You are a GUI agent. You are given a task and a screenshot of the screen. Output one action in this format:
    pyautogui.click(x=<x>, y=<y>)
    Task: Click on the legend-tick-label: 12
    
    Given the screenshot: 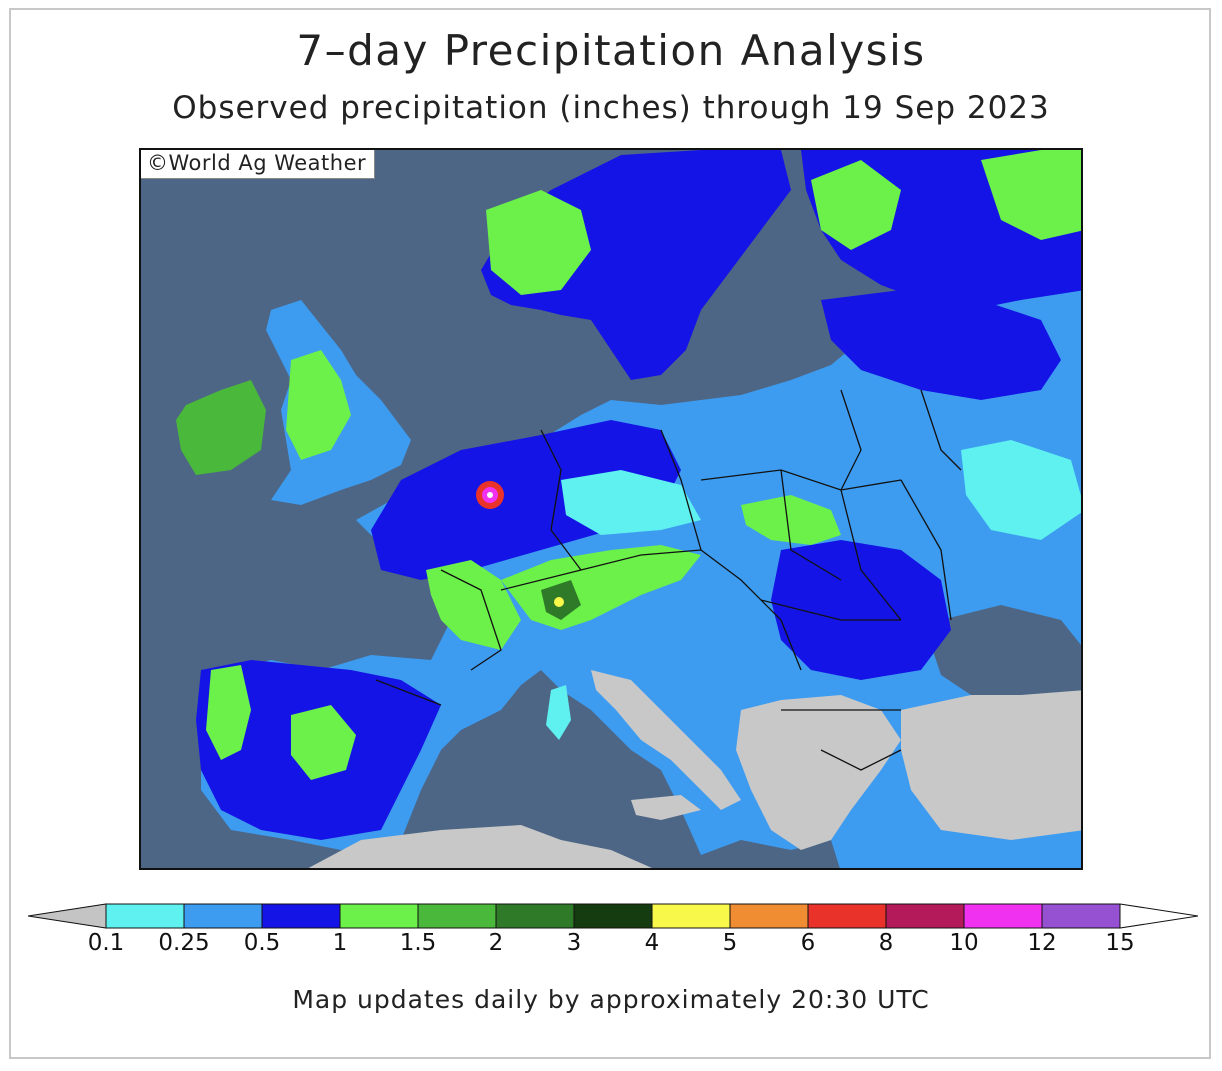 What is the action you would take?
    pyautogui.click(x=1042, y=943)
    